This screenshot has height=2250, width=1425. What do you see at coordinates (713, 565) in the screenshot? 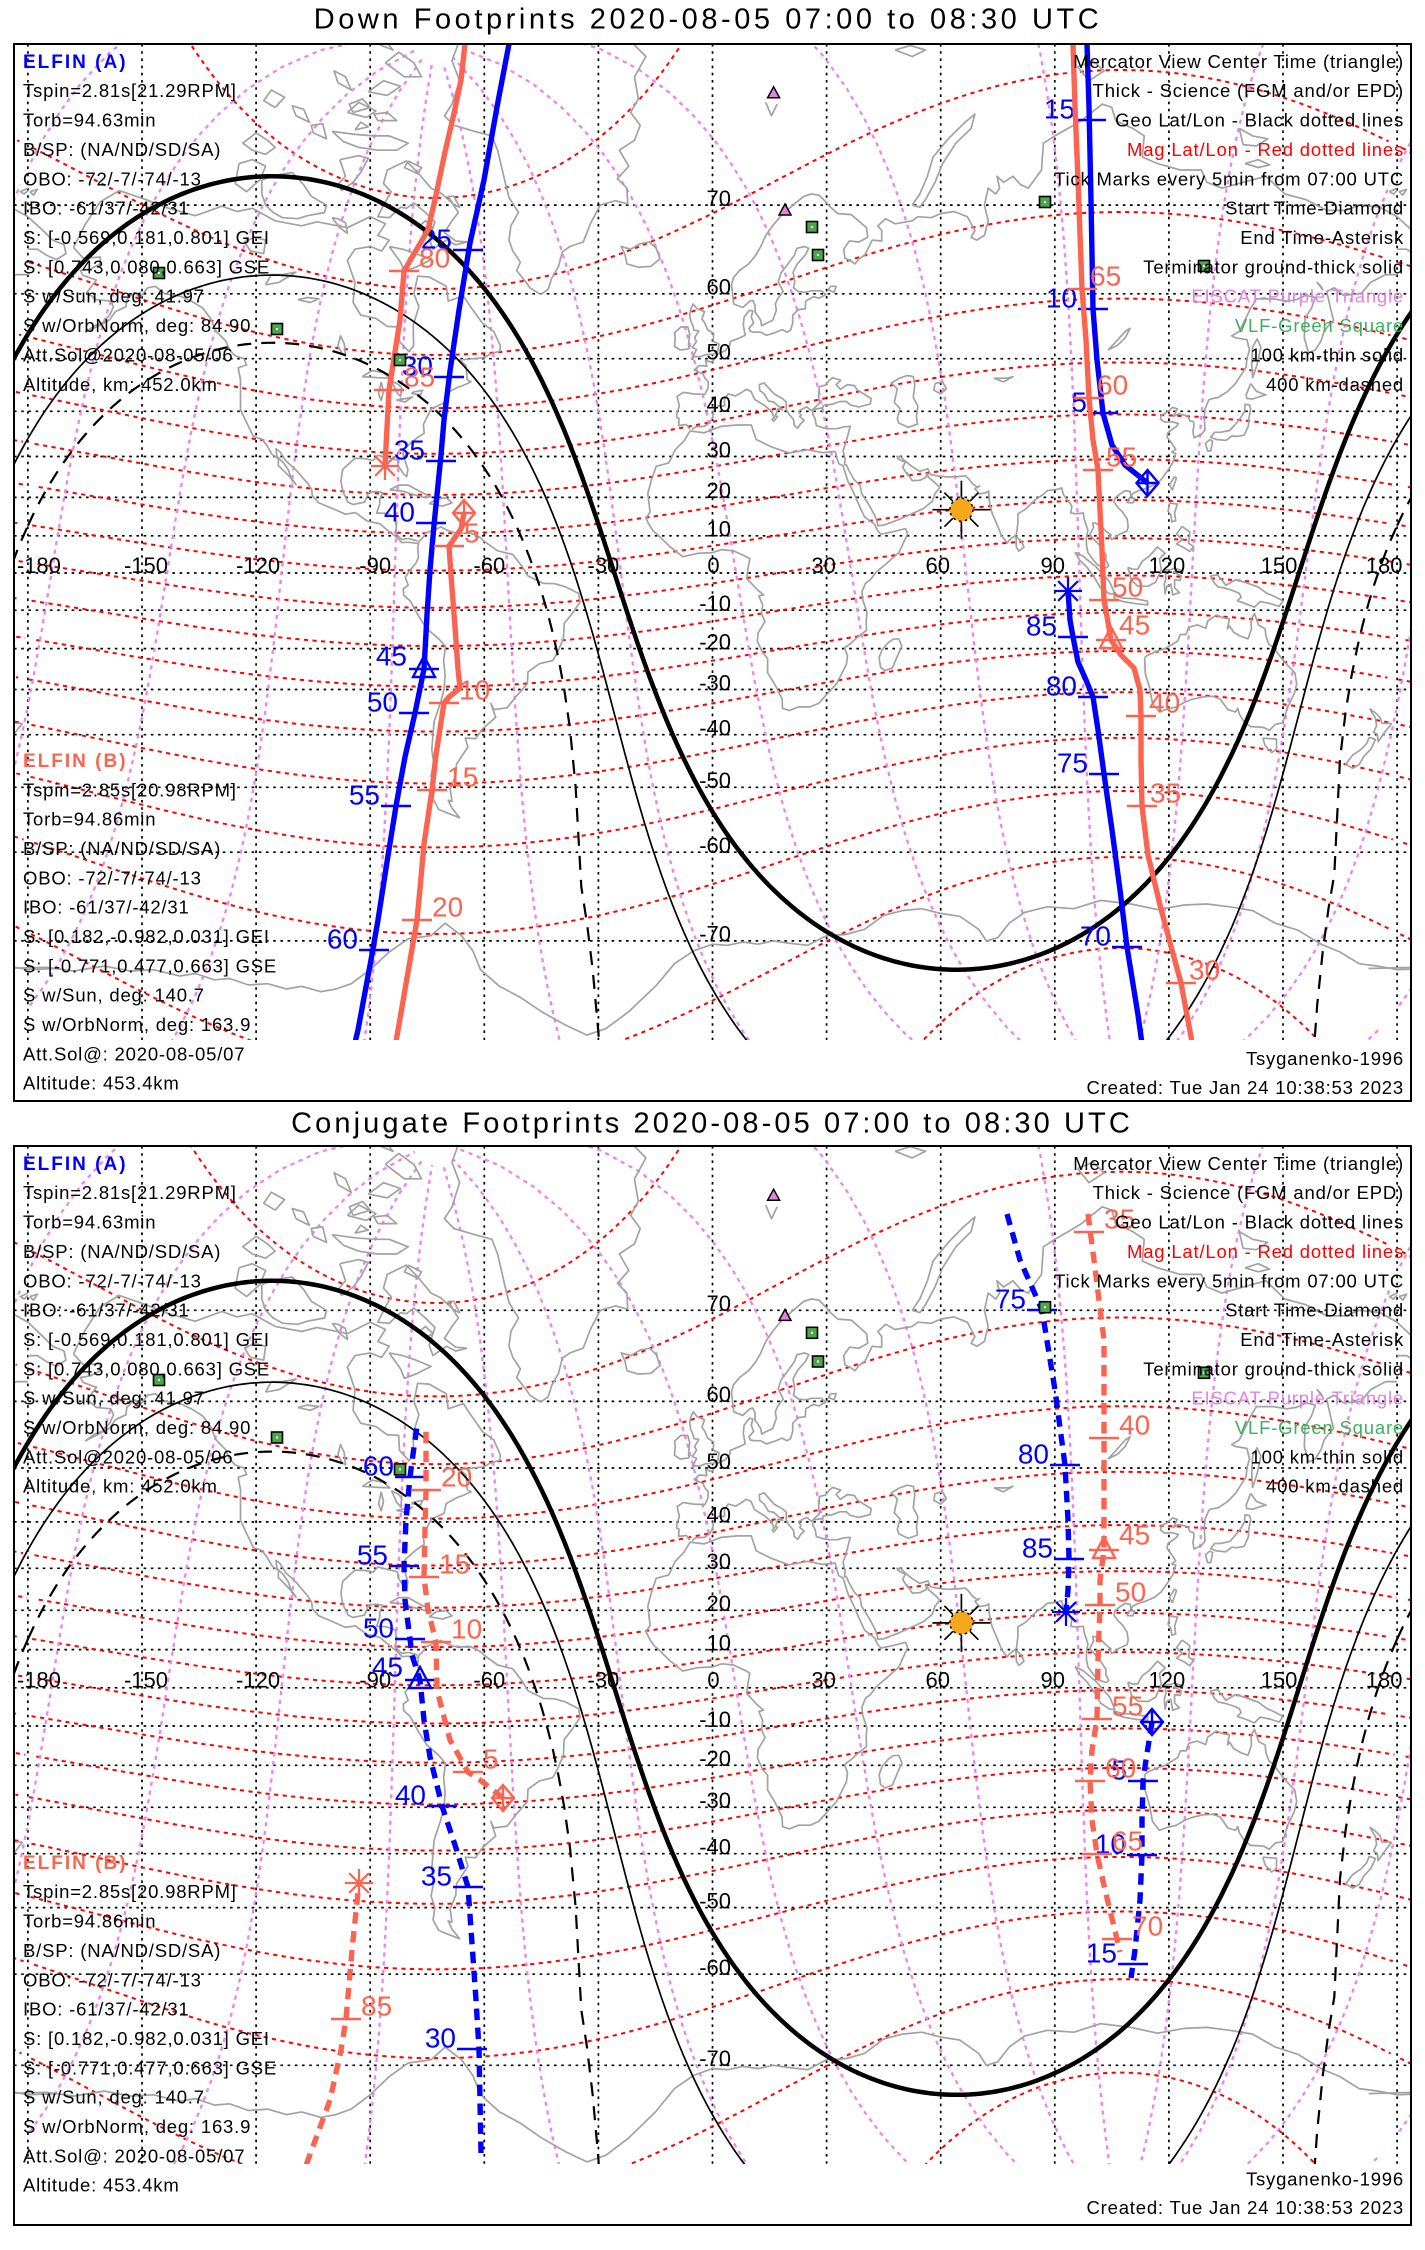
I see `svg-text: 0` at bounding box center [713, 565].